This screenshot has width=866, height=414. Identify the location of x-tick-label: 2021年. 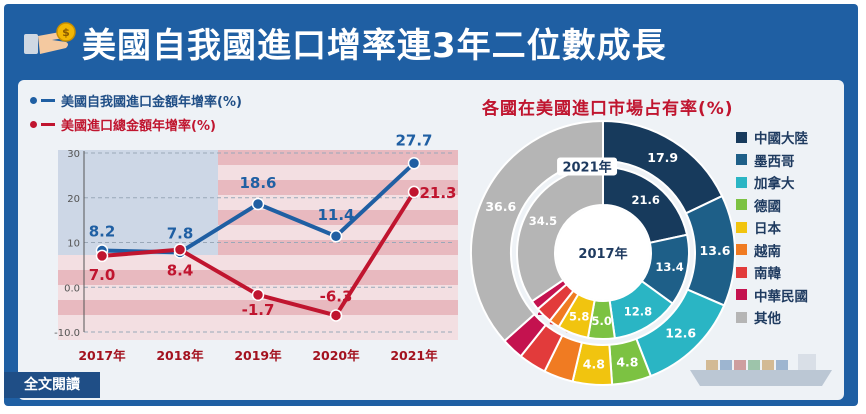
(414, 355).